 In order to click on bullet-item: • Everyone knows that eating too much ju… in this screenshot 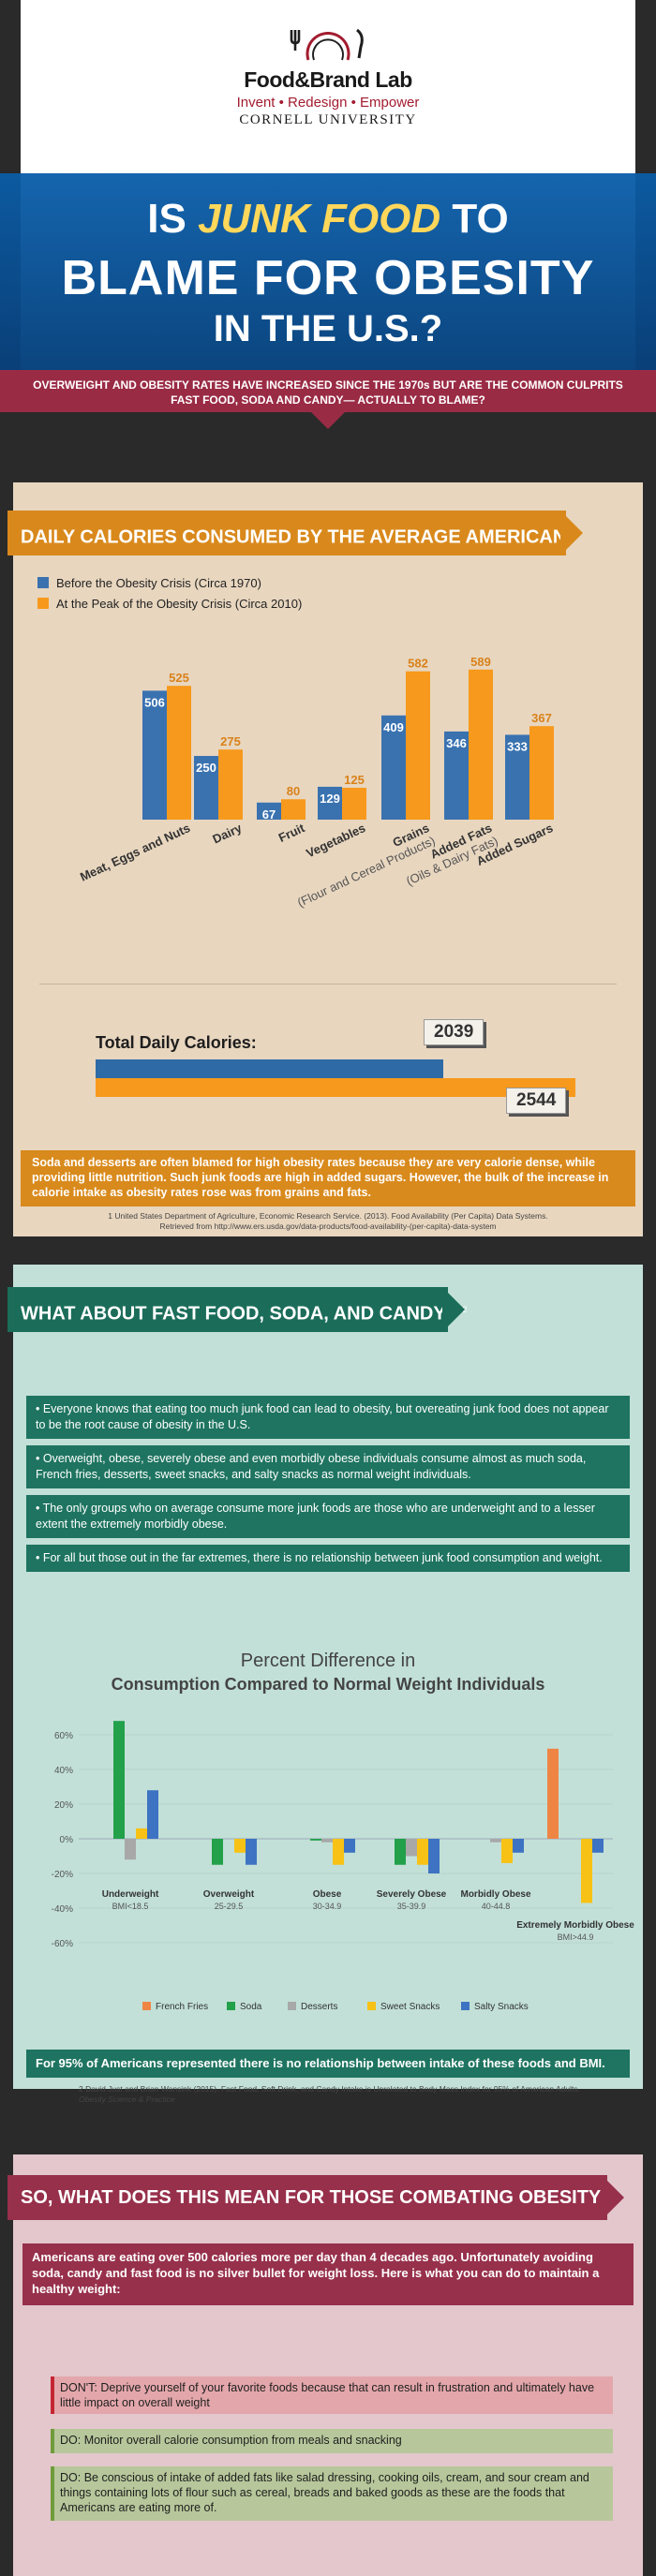, I will do `click(328, 1417)`.